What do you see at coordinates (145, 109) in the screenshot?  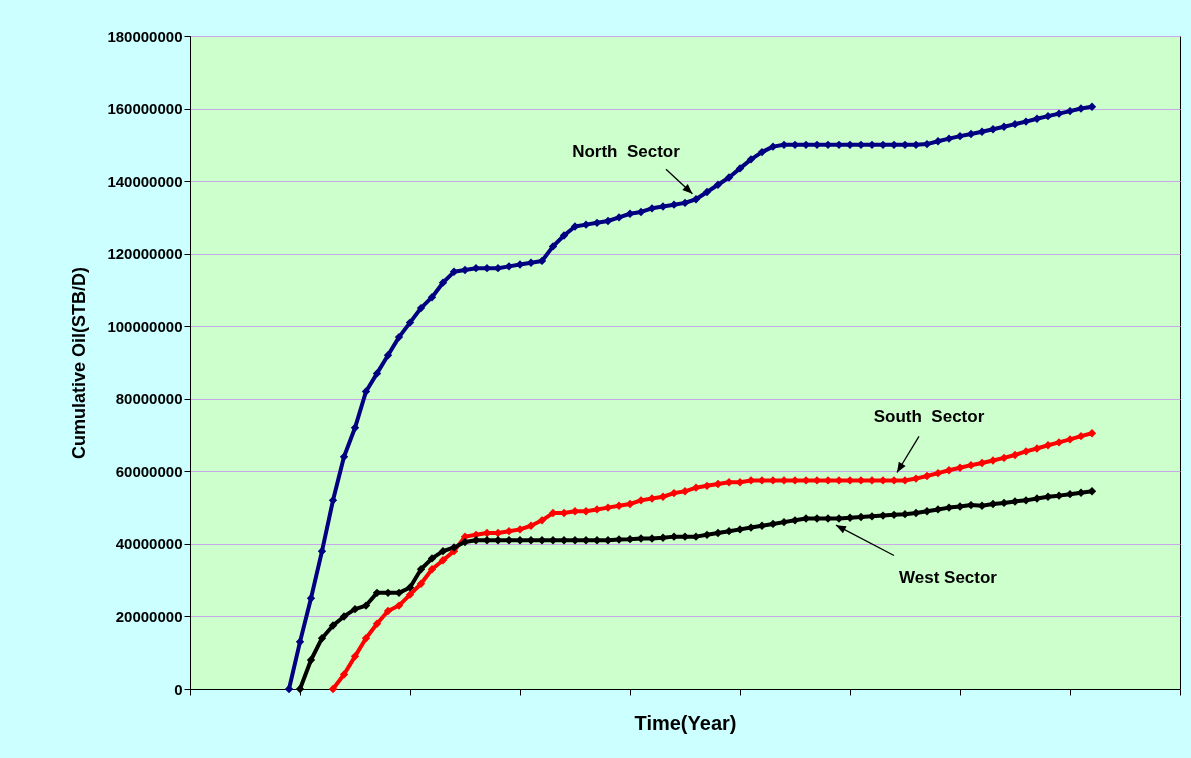 I see `y-tick-label: 160000000` at bounding box center [145, 109].